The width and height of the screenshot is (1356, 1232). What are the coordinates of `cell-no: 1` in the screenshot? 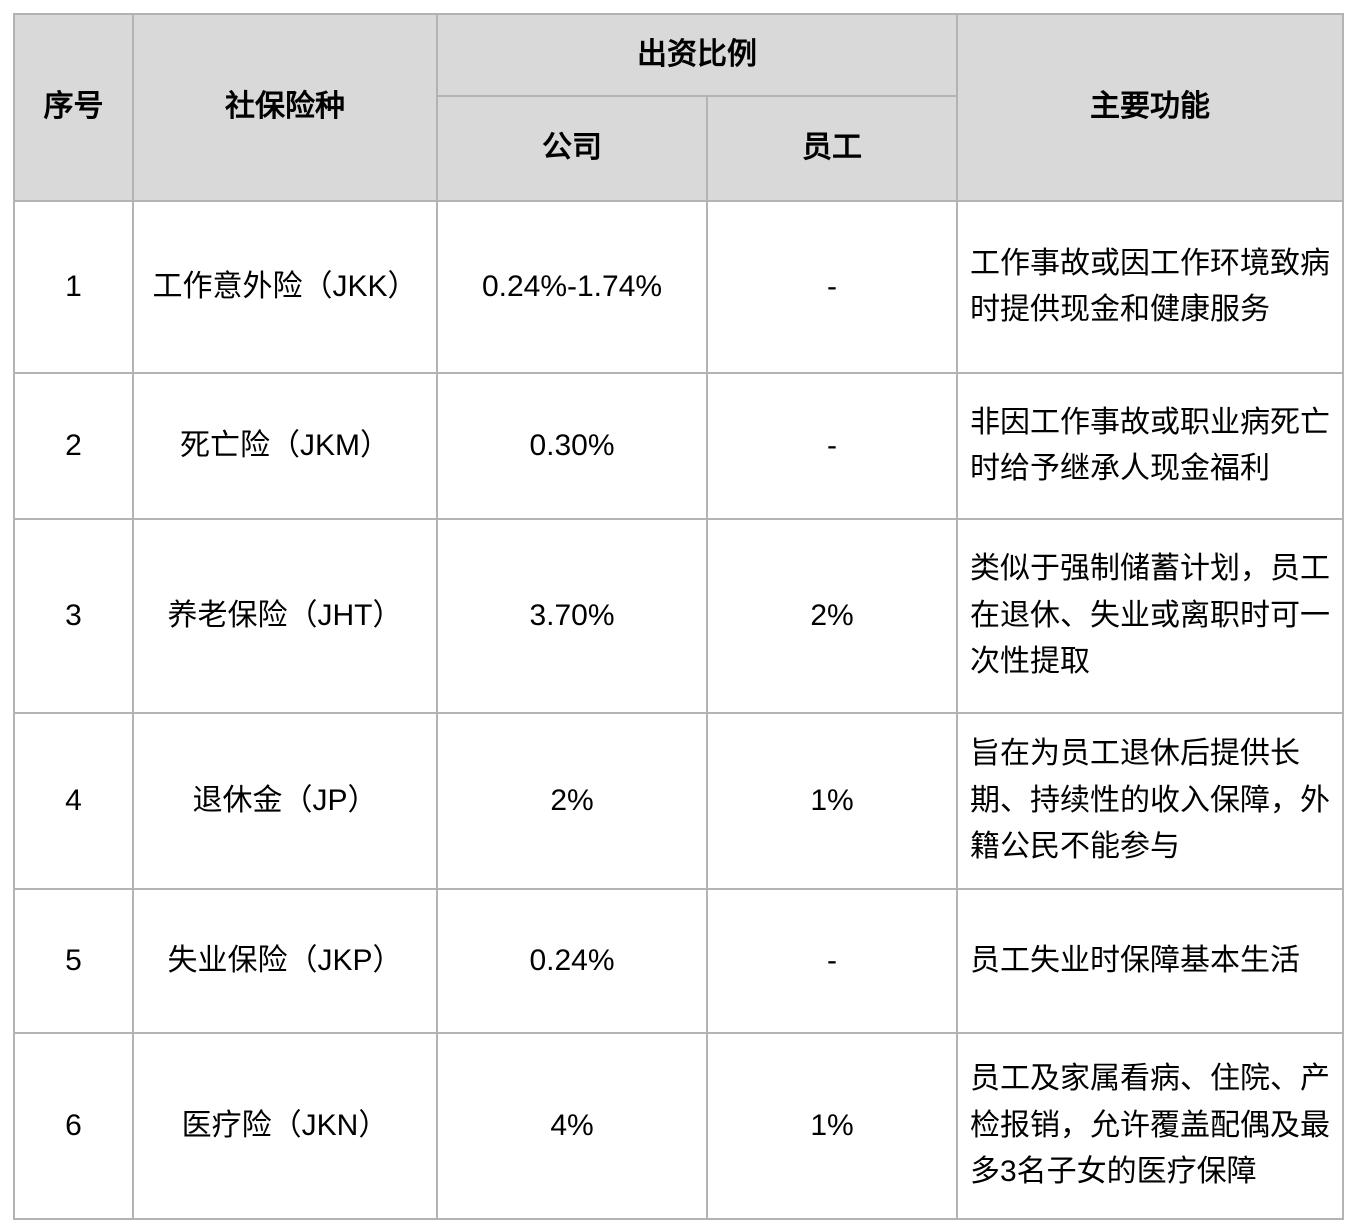 It's located at (73, 287).